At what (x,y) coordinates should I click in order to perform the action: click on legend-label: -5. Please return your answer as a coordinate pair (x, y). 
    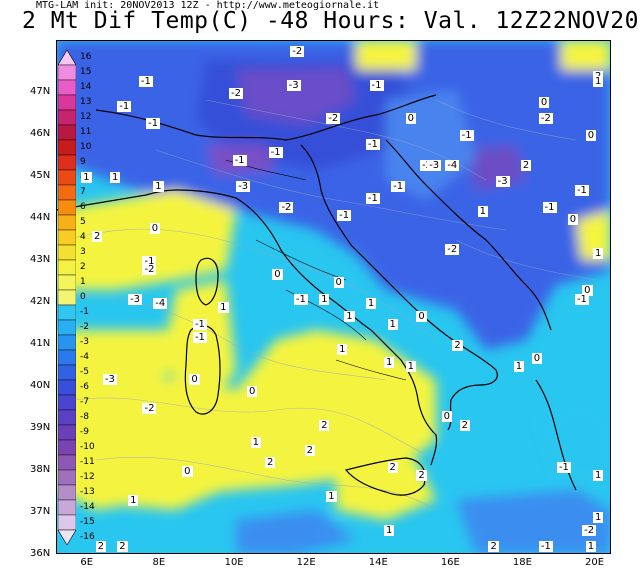
    Looking at the image, I should click on (84, 372).